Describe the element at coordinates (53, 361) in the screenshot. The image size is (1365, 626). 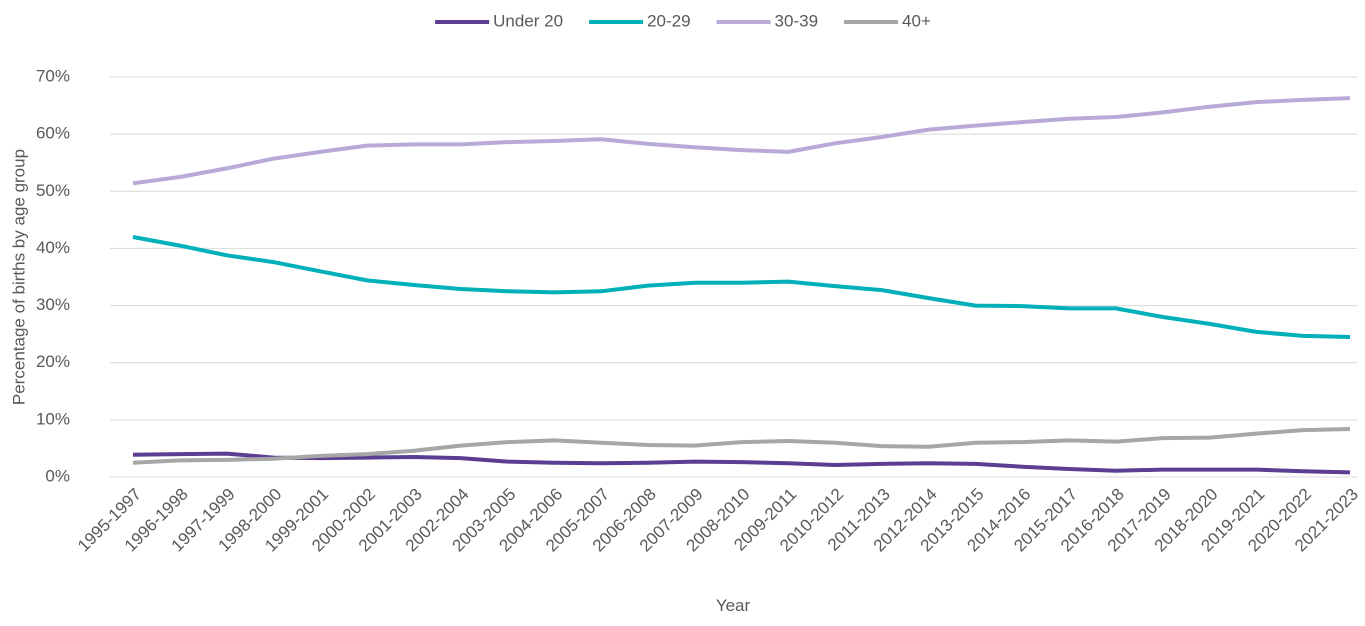
I see `y-tick-label: 20%` at that location.